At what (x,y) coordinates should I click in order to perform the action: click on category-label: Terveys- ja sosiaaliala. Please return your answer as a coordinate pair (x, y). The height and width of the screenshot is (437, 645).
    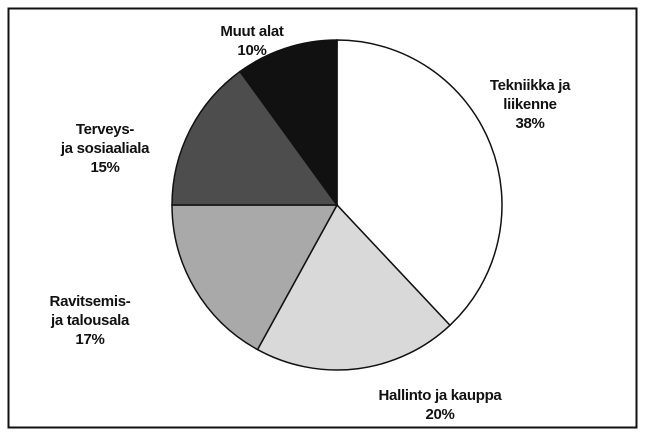
    Looking at the image, I should click on (105, 139).